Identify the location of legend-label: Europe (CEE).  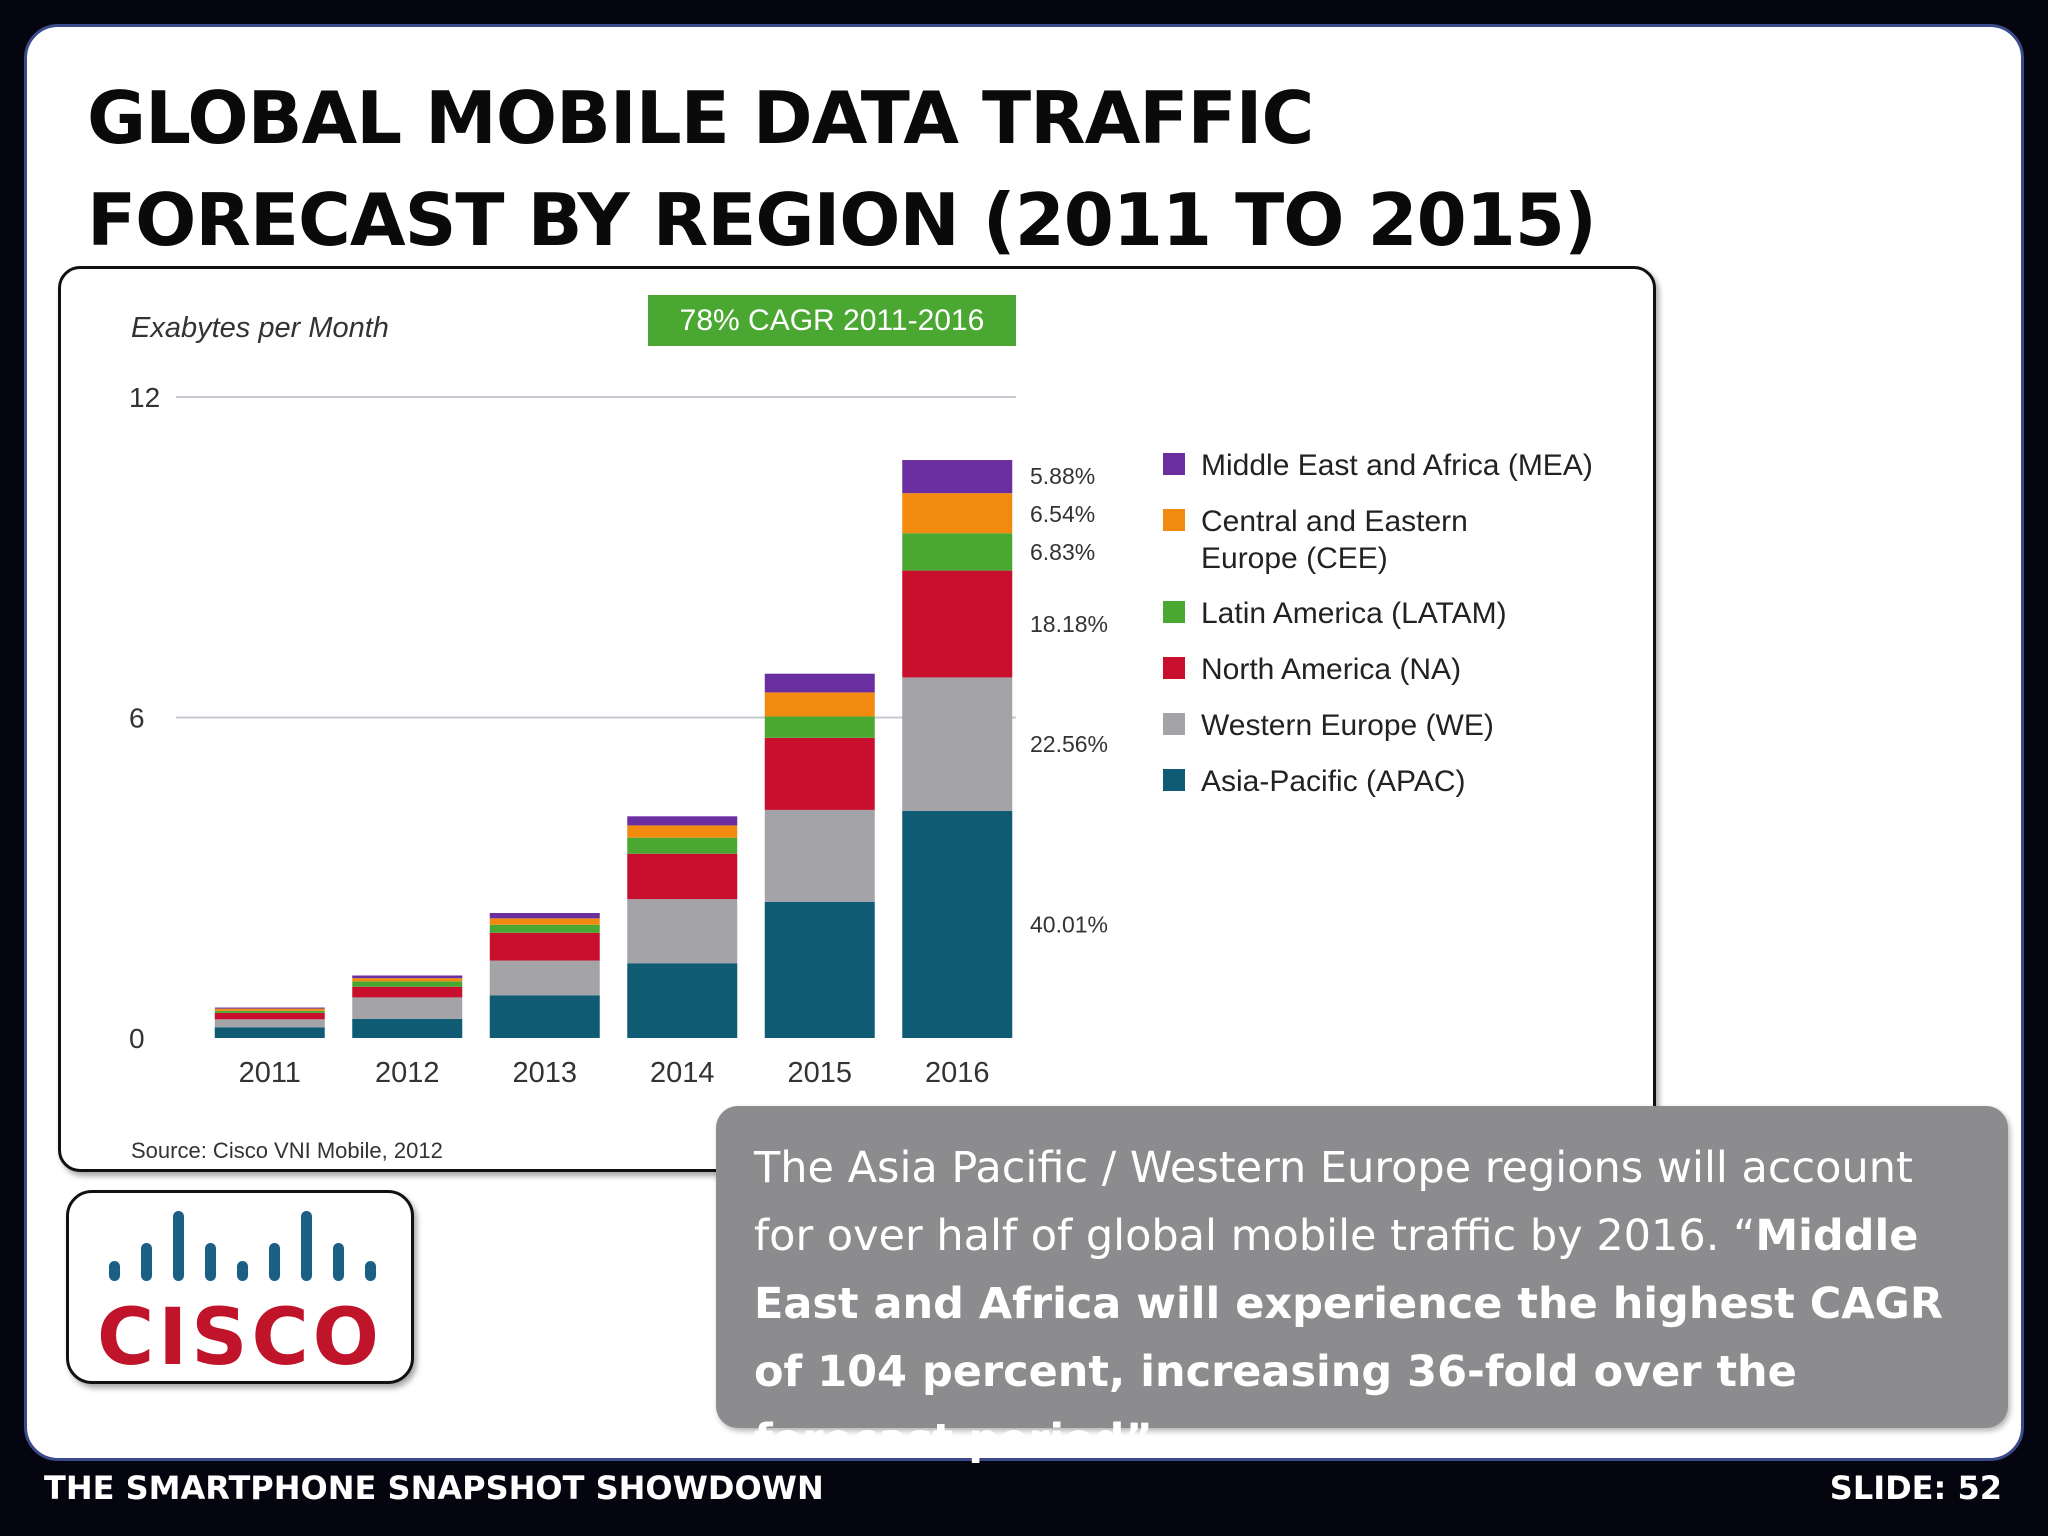
(1294, 558).